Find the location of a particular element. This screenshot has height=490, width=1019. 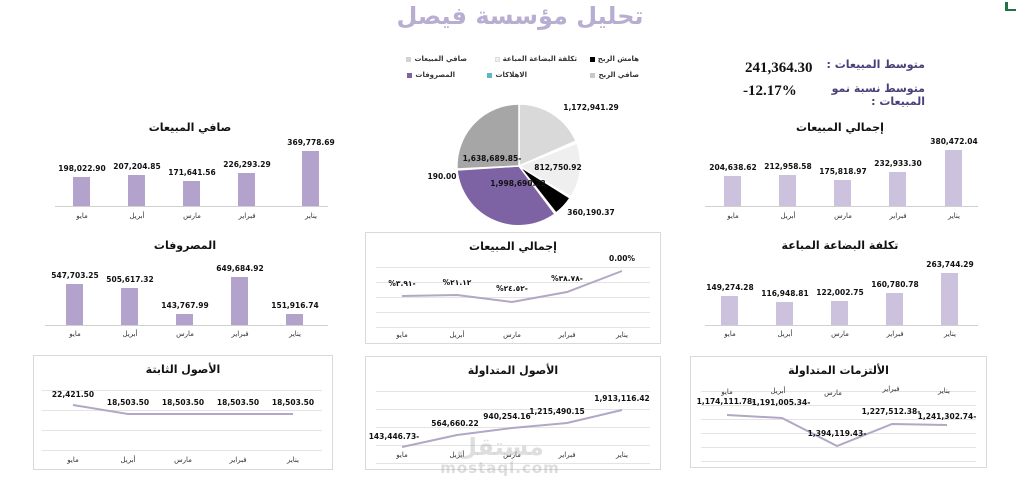

value-label: 143,767.99 is located at coordinates (185, 305).